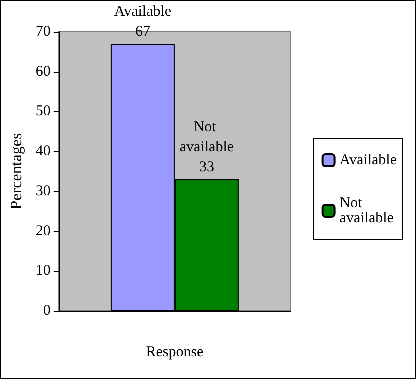  I want to click on y-tick-label: 40, so click(43, 152).